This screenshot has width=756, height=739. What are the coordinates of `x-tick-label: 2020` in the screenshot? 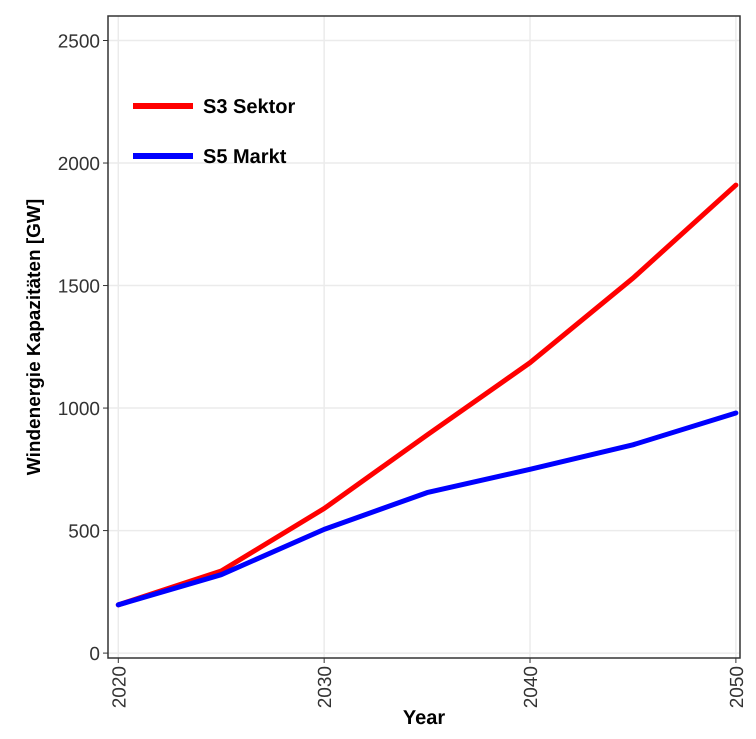 It's located at (119, 687).